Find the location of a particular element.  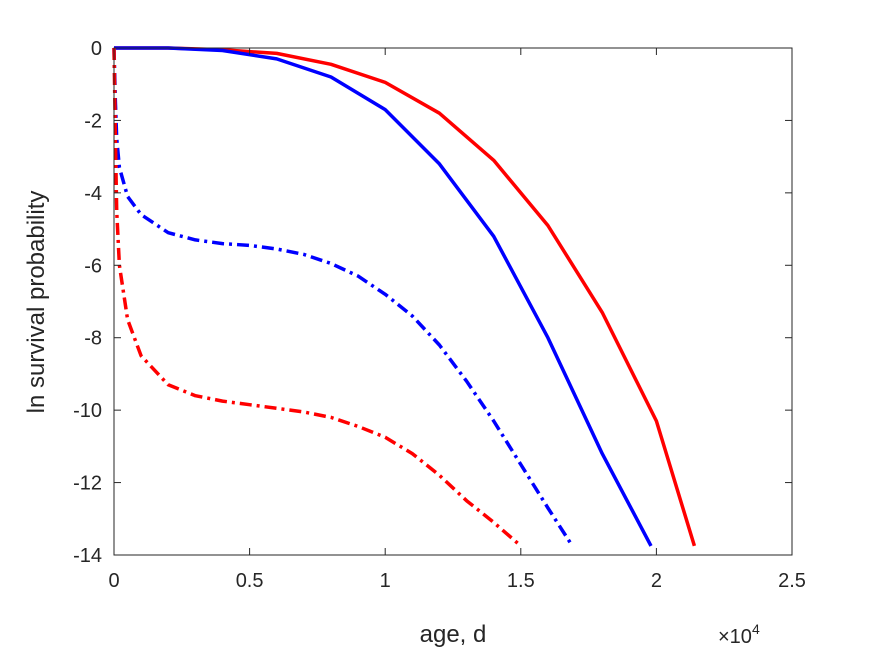

x-tick-label: 1.5 is located at coordinates (521, 581).